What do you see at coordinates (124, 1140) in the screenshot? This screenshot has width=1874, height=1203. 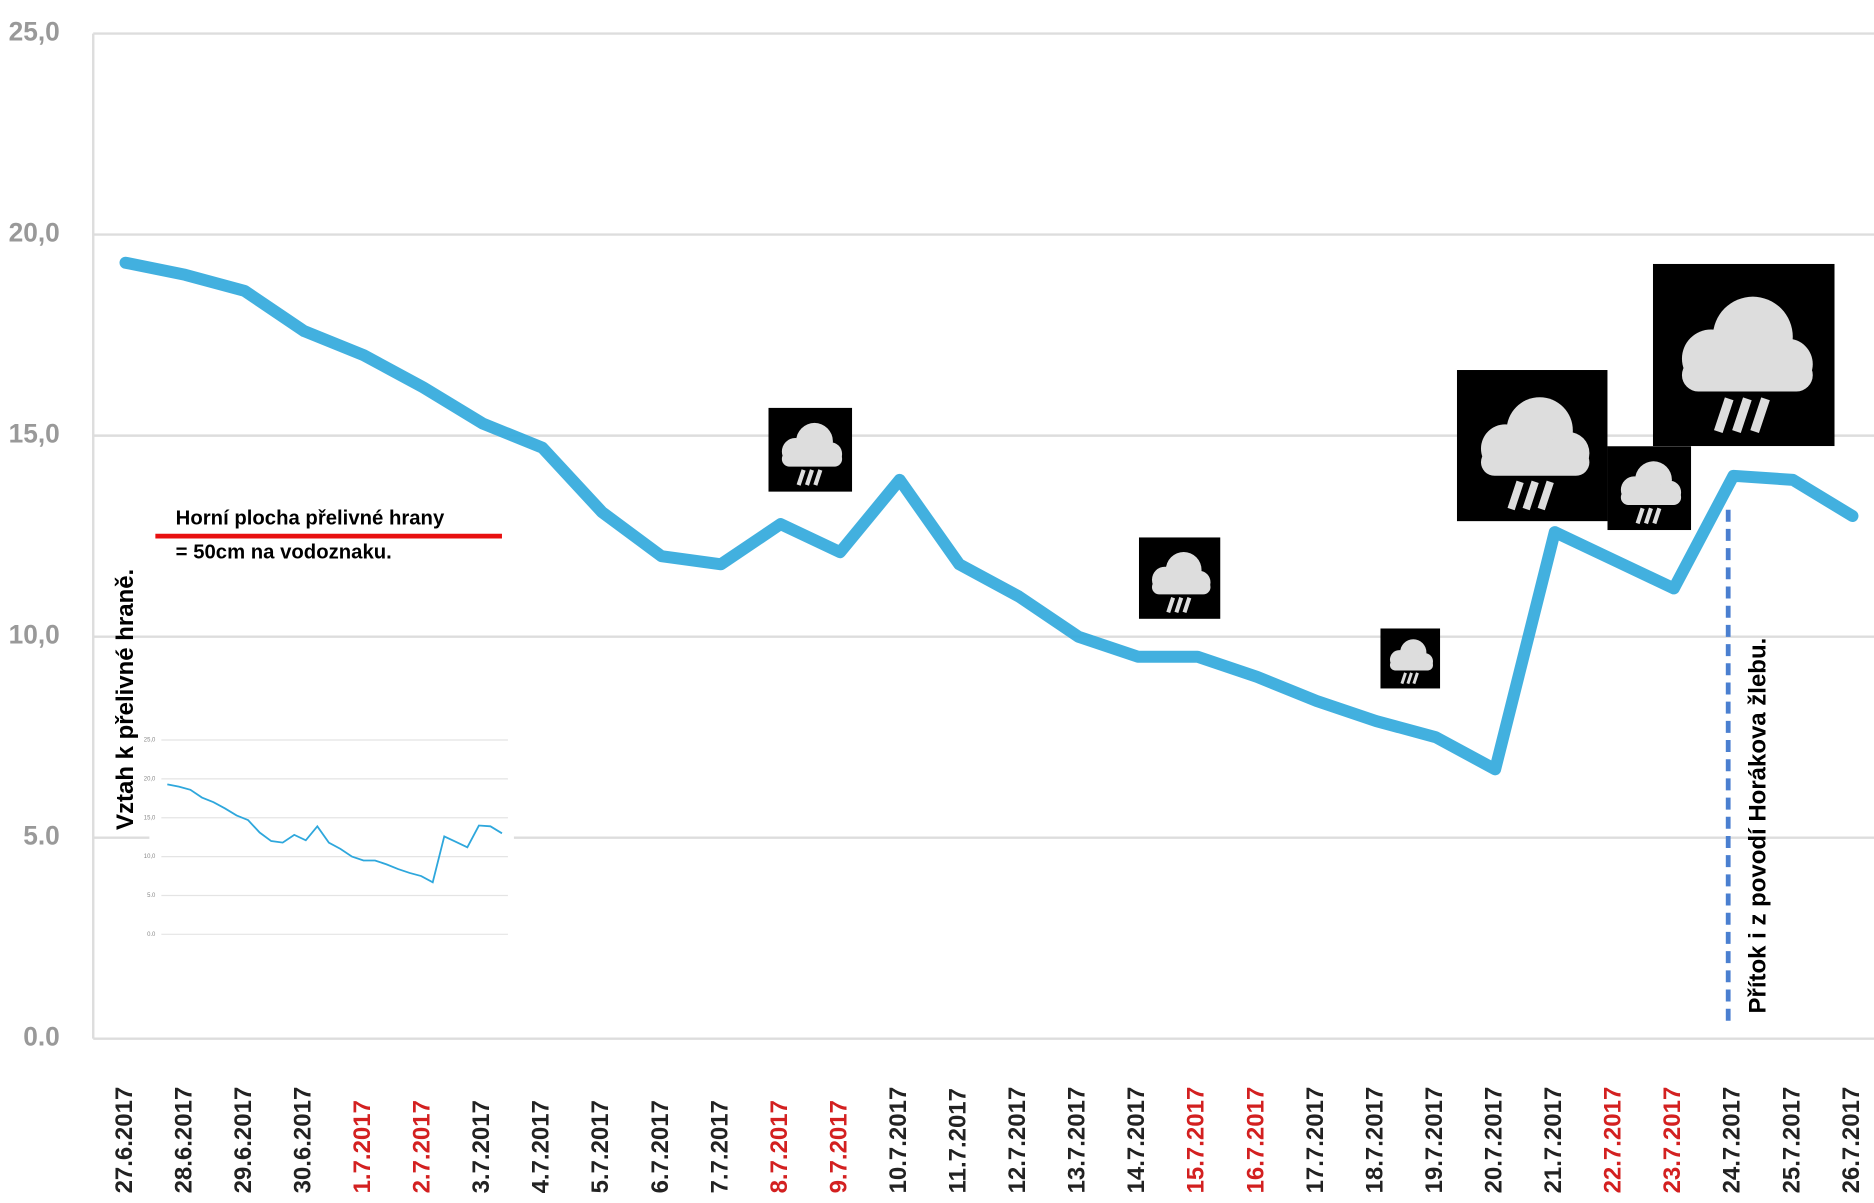 I see `x-tick-label: 27.6.2017` at bounding box center [124, 1140].